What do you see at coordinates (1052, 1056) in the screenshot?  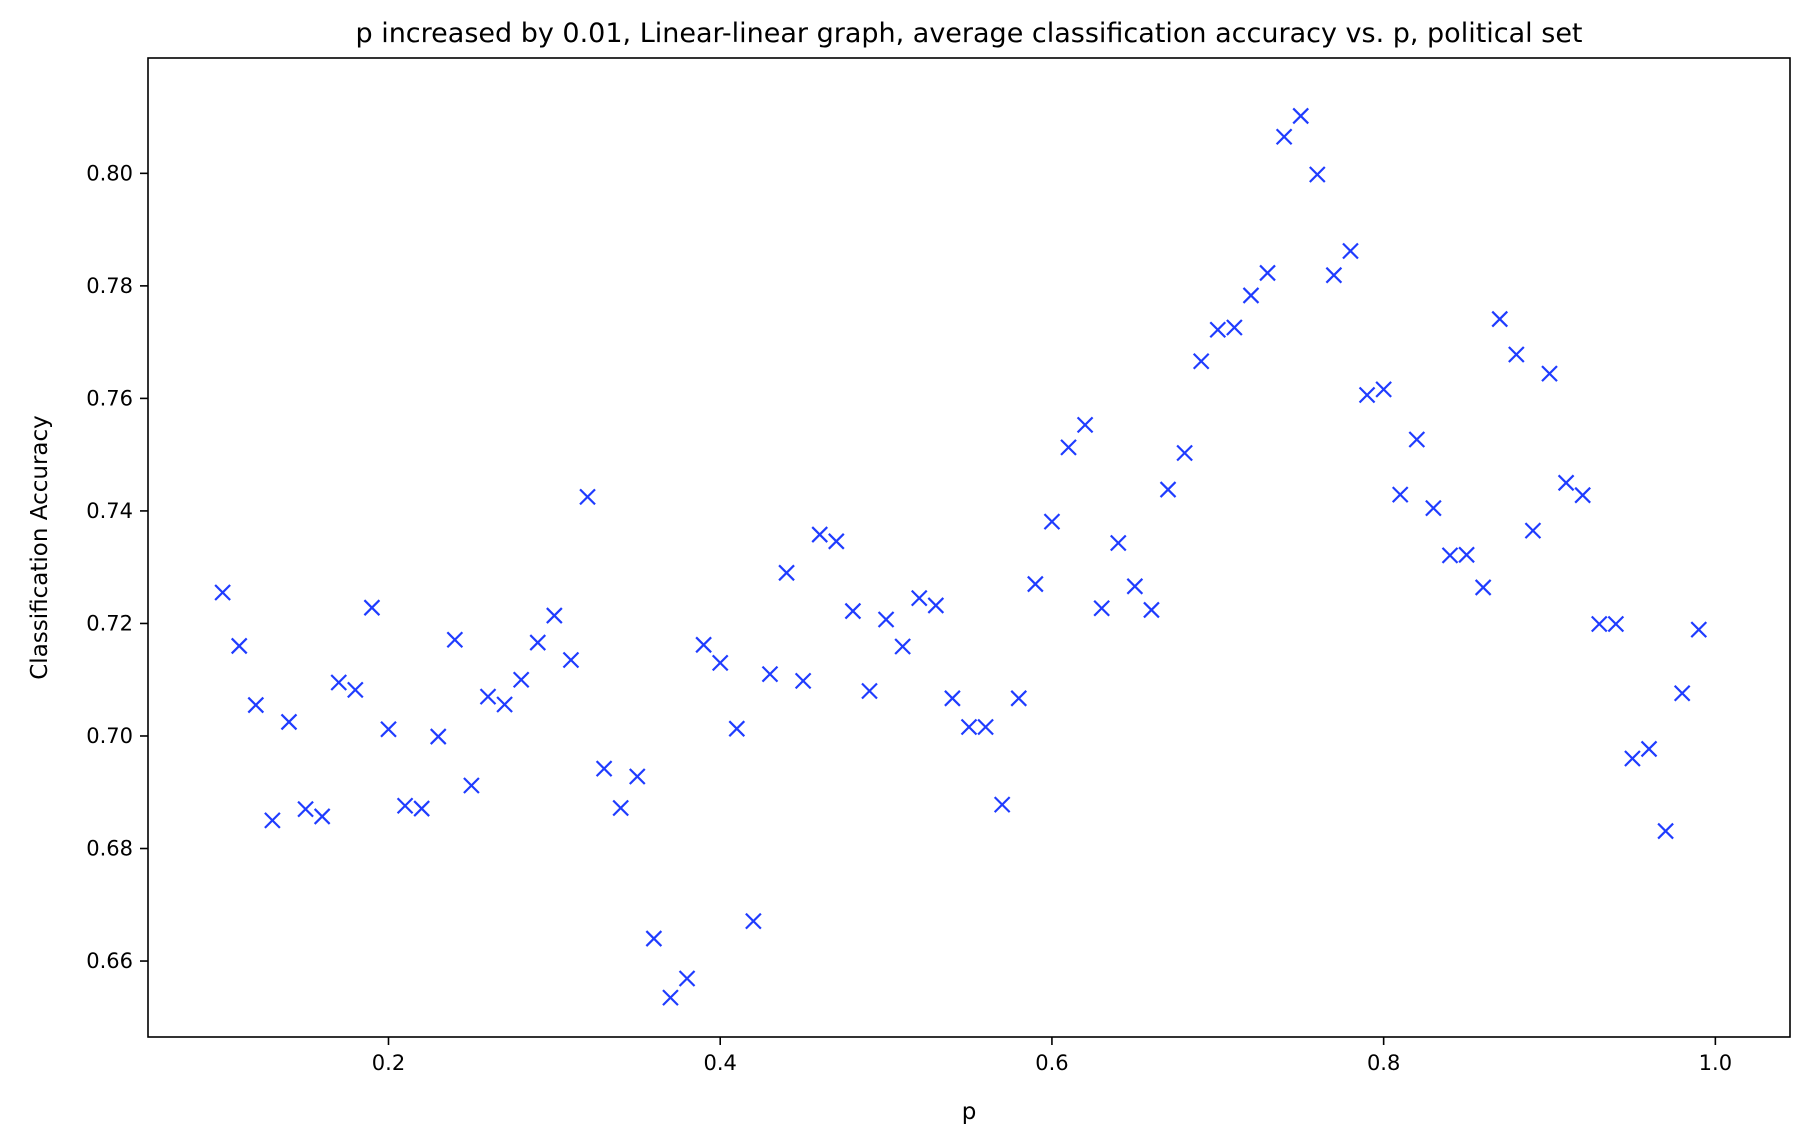 I see `x-axis: 0.2 0.4 0.6 0.8 1.0` at bounding box center [1052, 1056].